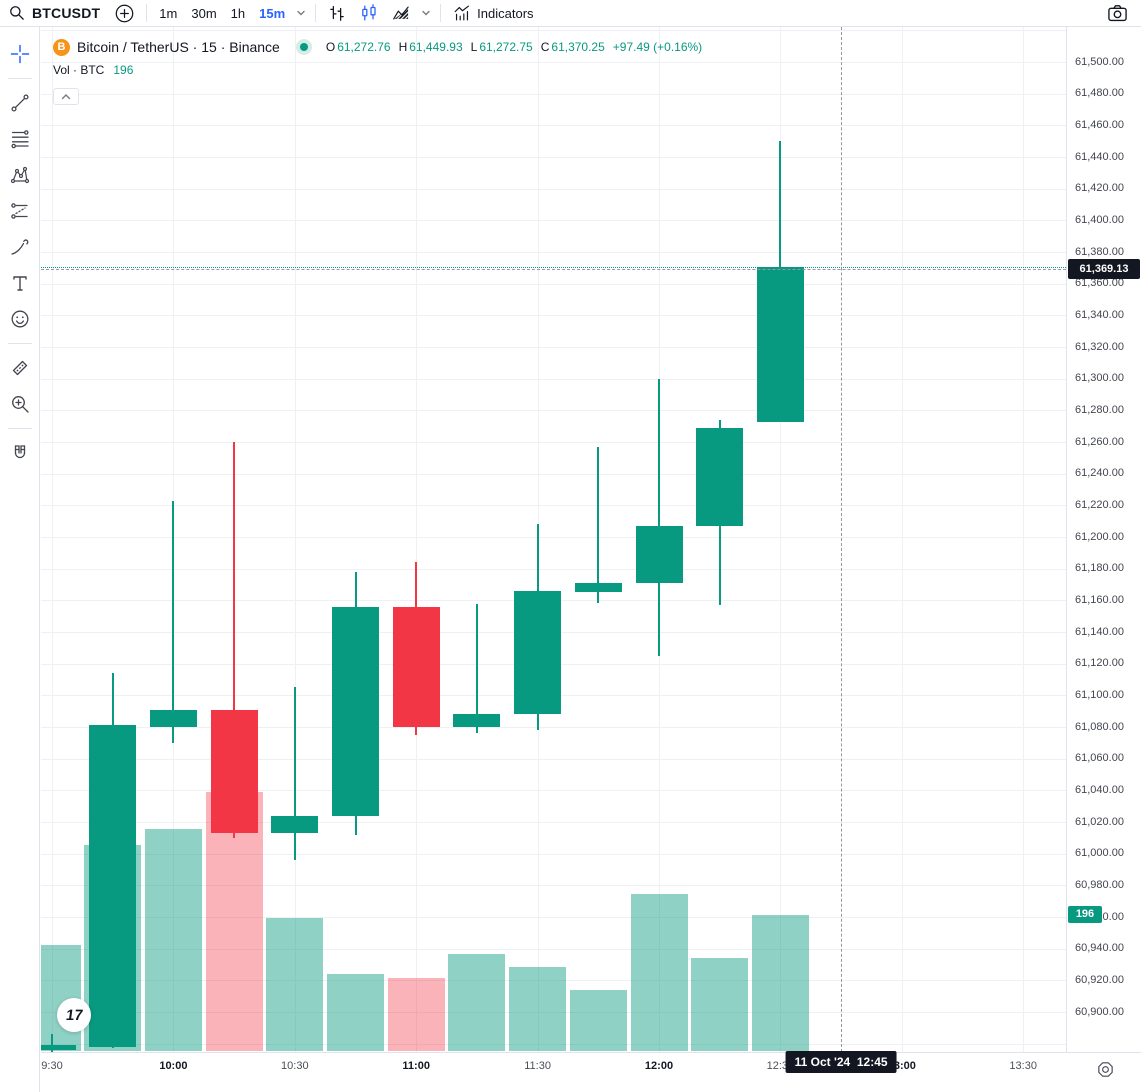 The height and width of the screenshot is (1092, 1141). Describe the element at coordinates (1099, 346) in the screenshot. I see `price-tick-label: 61,320.00` at that location.